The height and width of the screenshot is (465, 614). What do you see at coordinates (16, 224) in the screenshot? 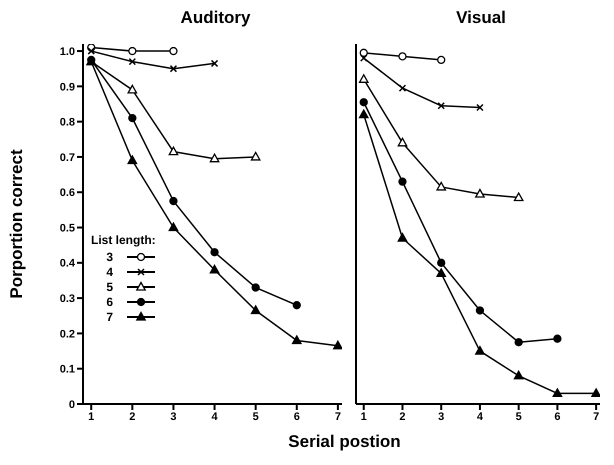
I see `y-axis-title: Porportion correct` at bounding box center [16, 224].